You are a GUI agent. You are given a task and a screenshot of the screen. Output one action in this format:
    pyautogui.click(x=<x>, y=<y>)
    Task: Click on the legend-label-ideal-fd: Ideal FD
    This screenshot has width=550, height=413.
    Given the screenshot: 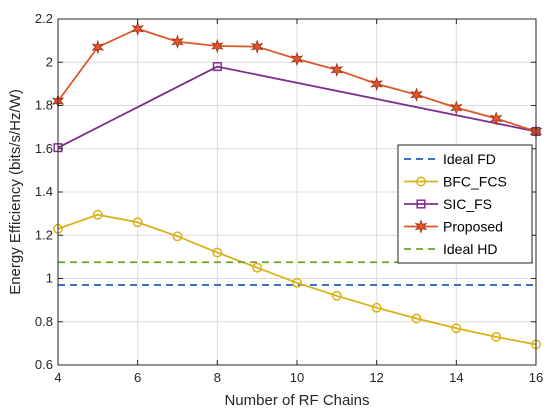 What is the action you would take?
    pyautogui.click(x=469, y=159)
    